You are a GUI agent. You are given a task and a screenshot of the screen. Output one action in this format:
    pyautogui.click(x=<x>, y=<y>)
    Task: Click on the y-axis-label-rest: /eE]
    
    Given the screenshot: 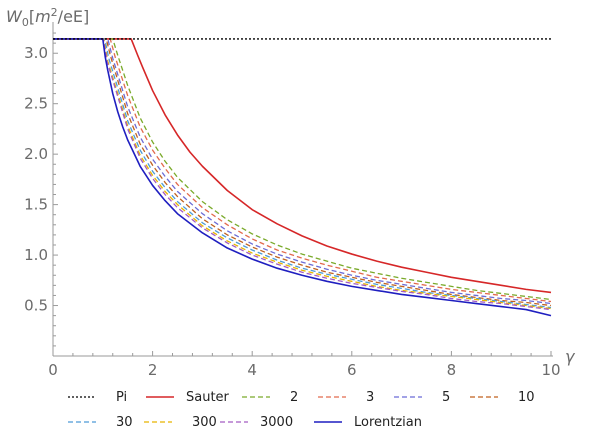 What is the action you would take?
    pyautogui.click(x=74, y=16)
    